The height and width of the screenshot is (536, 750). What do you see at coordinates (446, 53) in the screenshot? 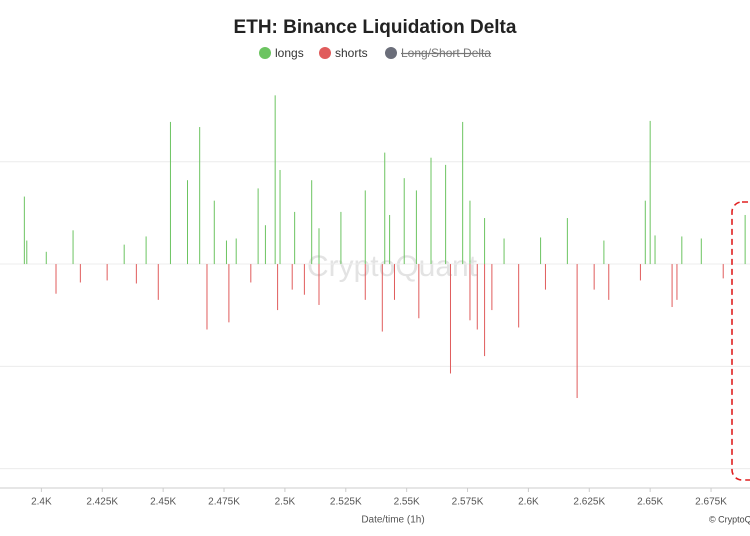
I see `legend-label: Long/Short Delta` at bounding box center [446, 53].